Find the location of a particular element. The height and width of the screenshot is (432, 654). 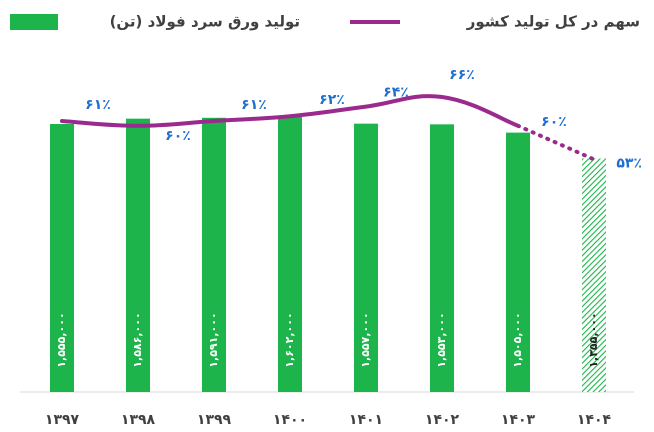

share-line is located at coordinates (290, 111).